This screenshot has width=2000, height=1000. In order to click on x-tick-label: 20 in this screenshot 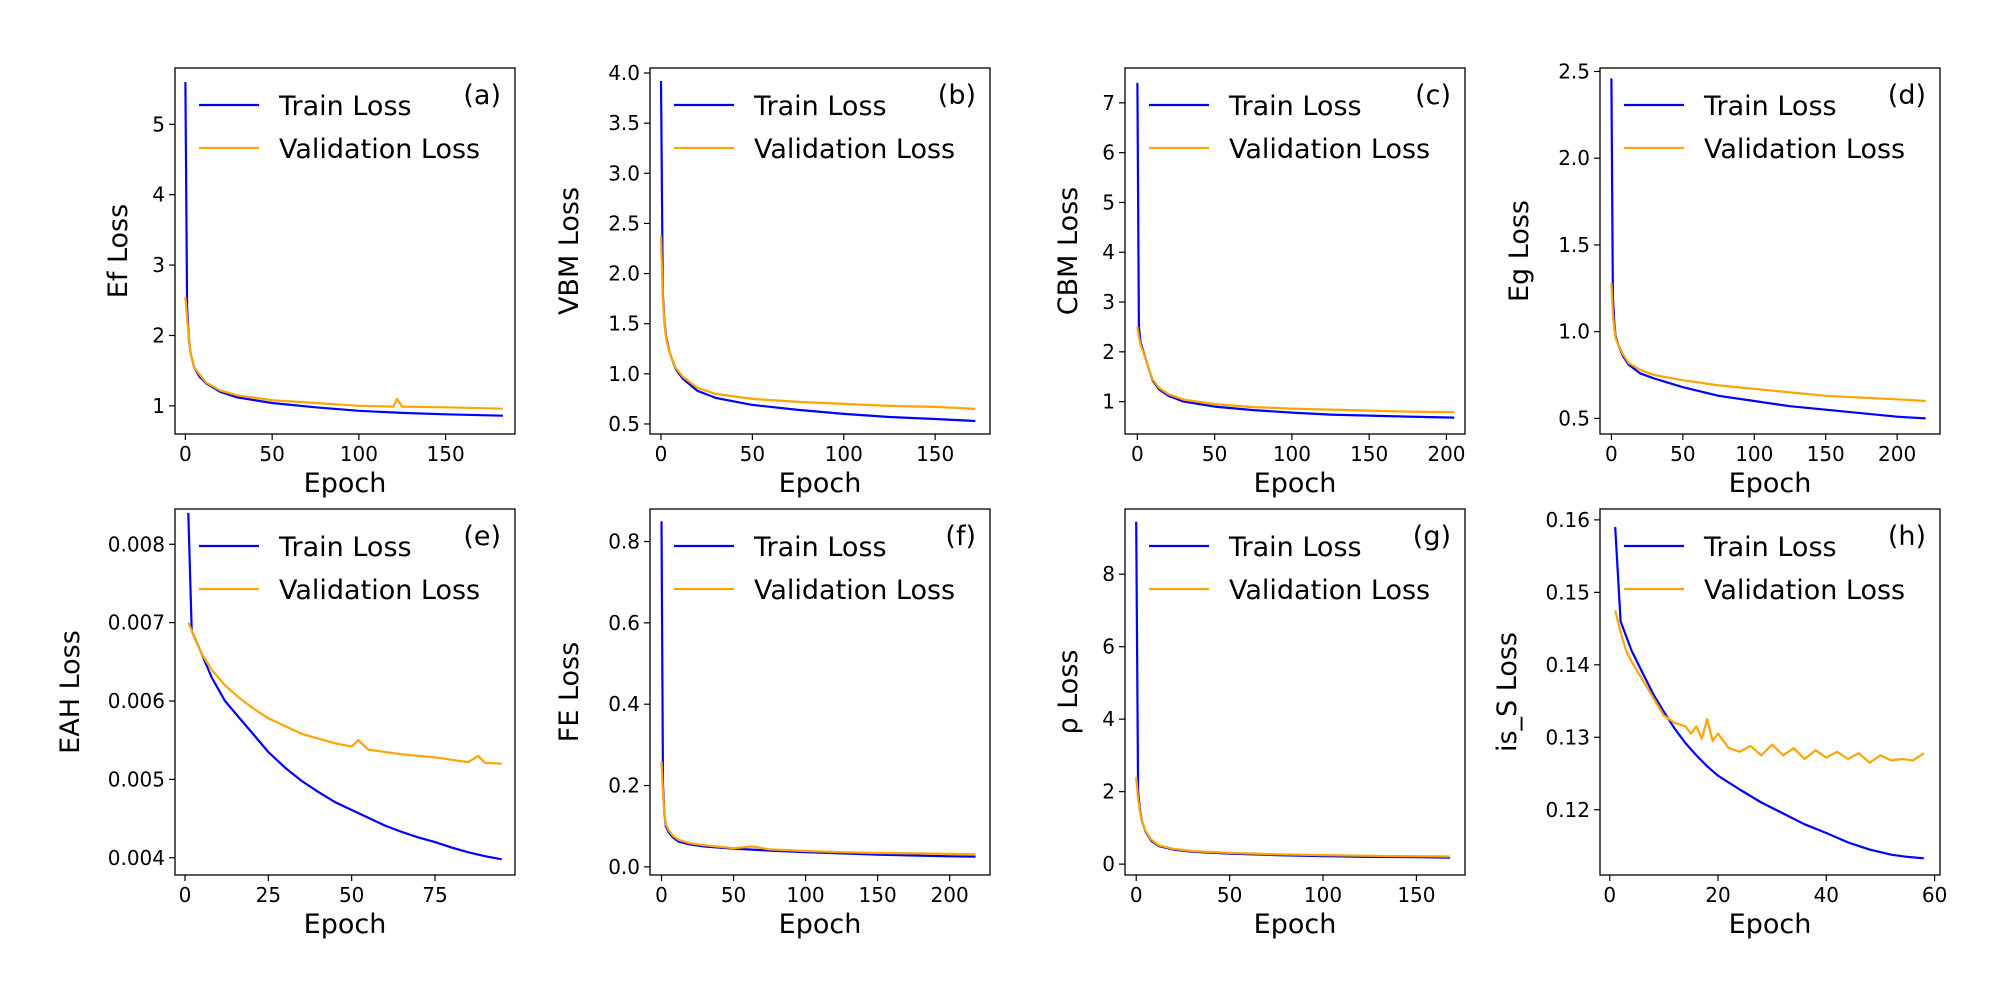, I will do `click(1717, 895)`.